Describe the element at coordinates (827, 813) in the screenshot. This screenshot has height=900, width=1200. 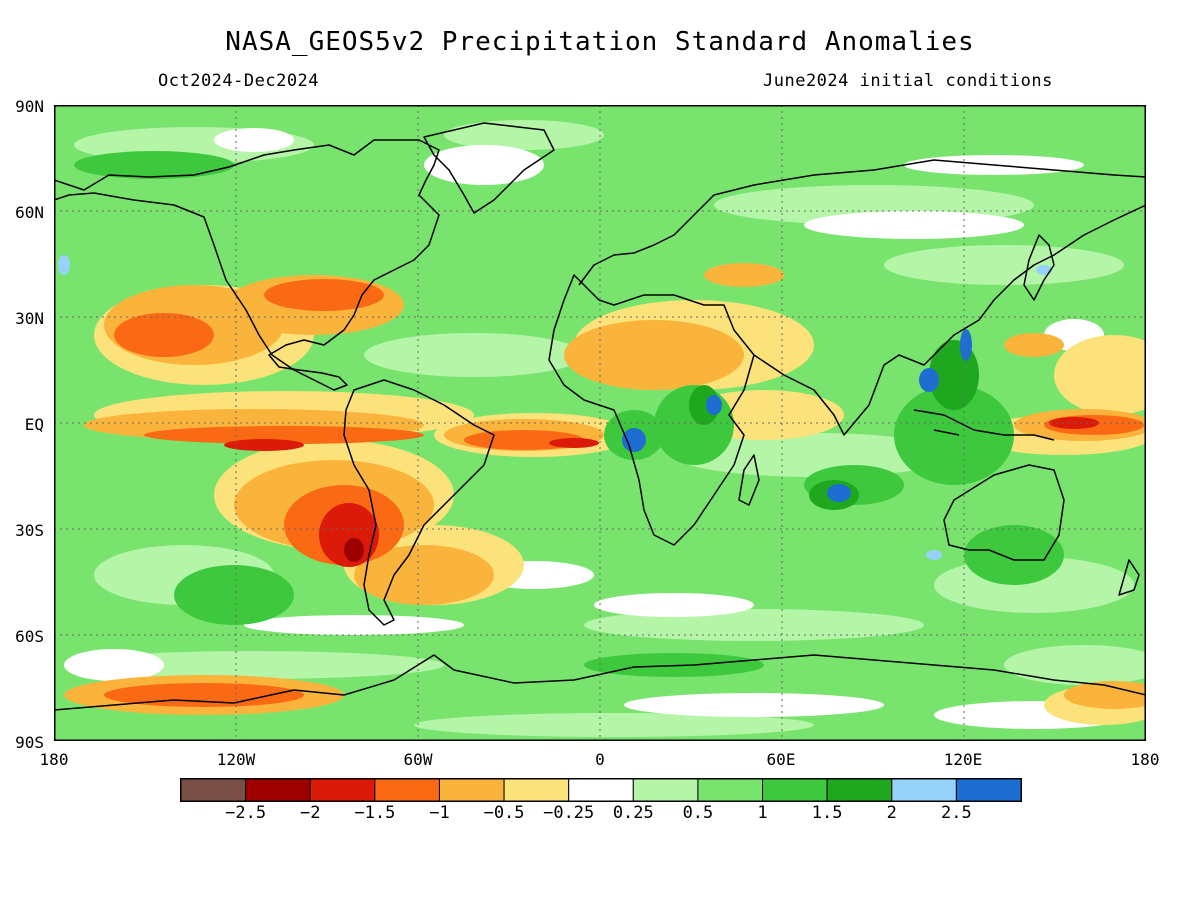
I see `colorbar-label-9: 1.5` at that location.